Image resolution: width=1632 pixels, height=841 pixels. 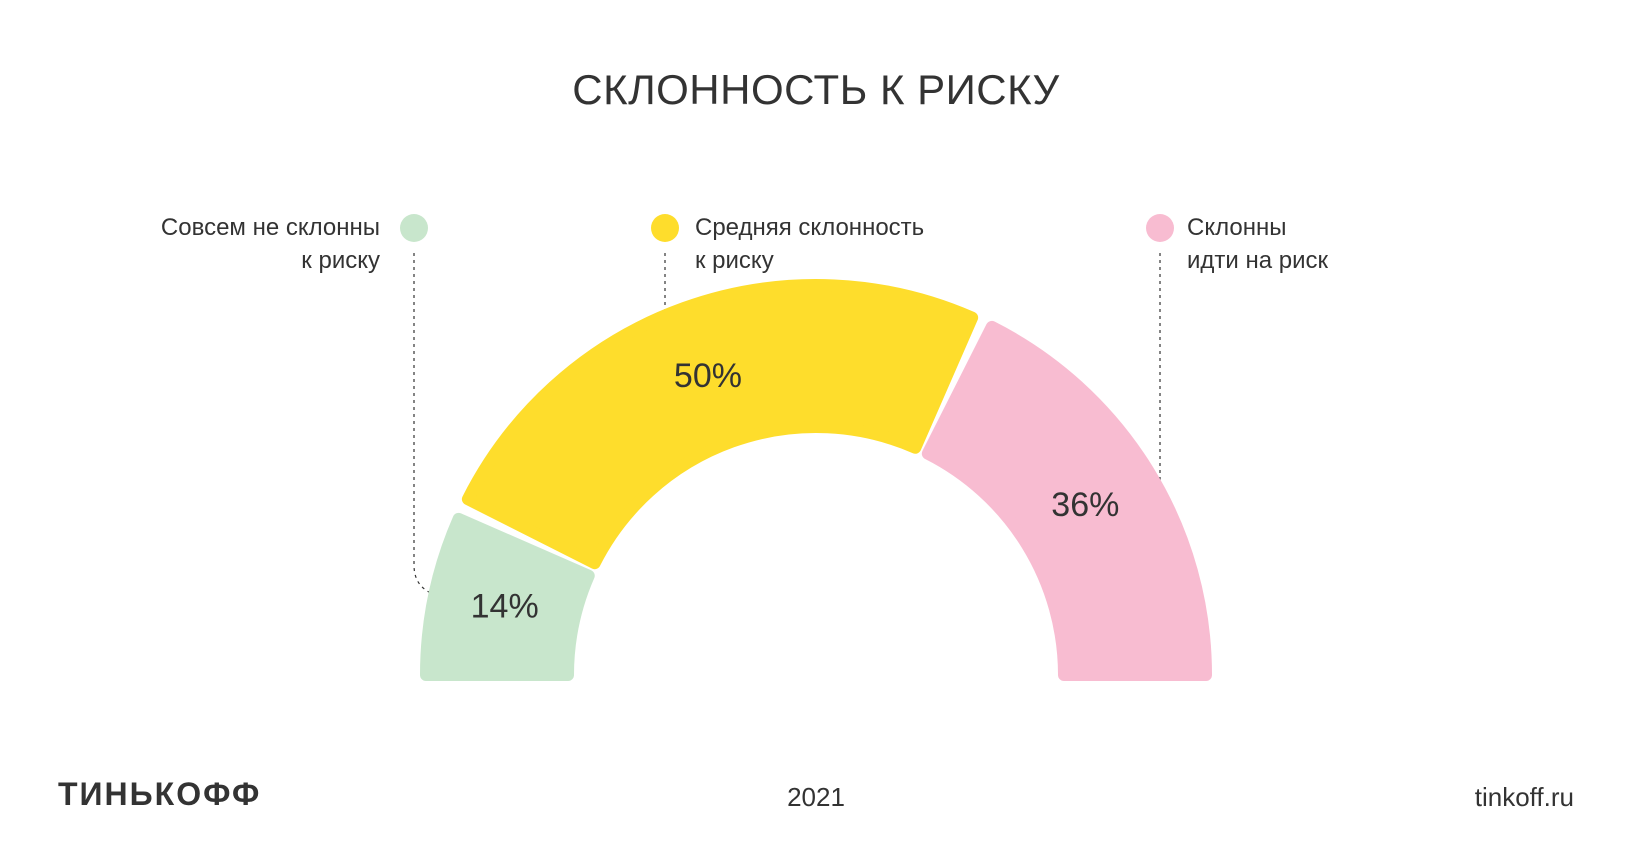 I want to click on value-label: 14%, so click(x=505, y=606).